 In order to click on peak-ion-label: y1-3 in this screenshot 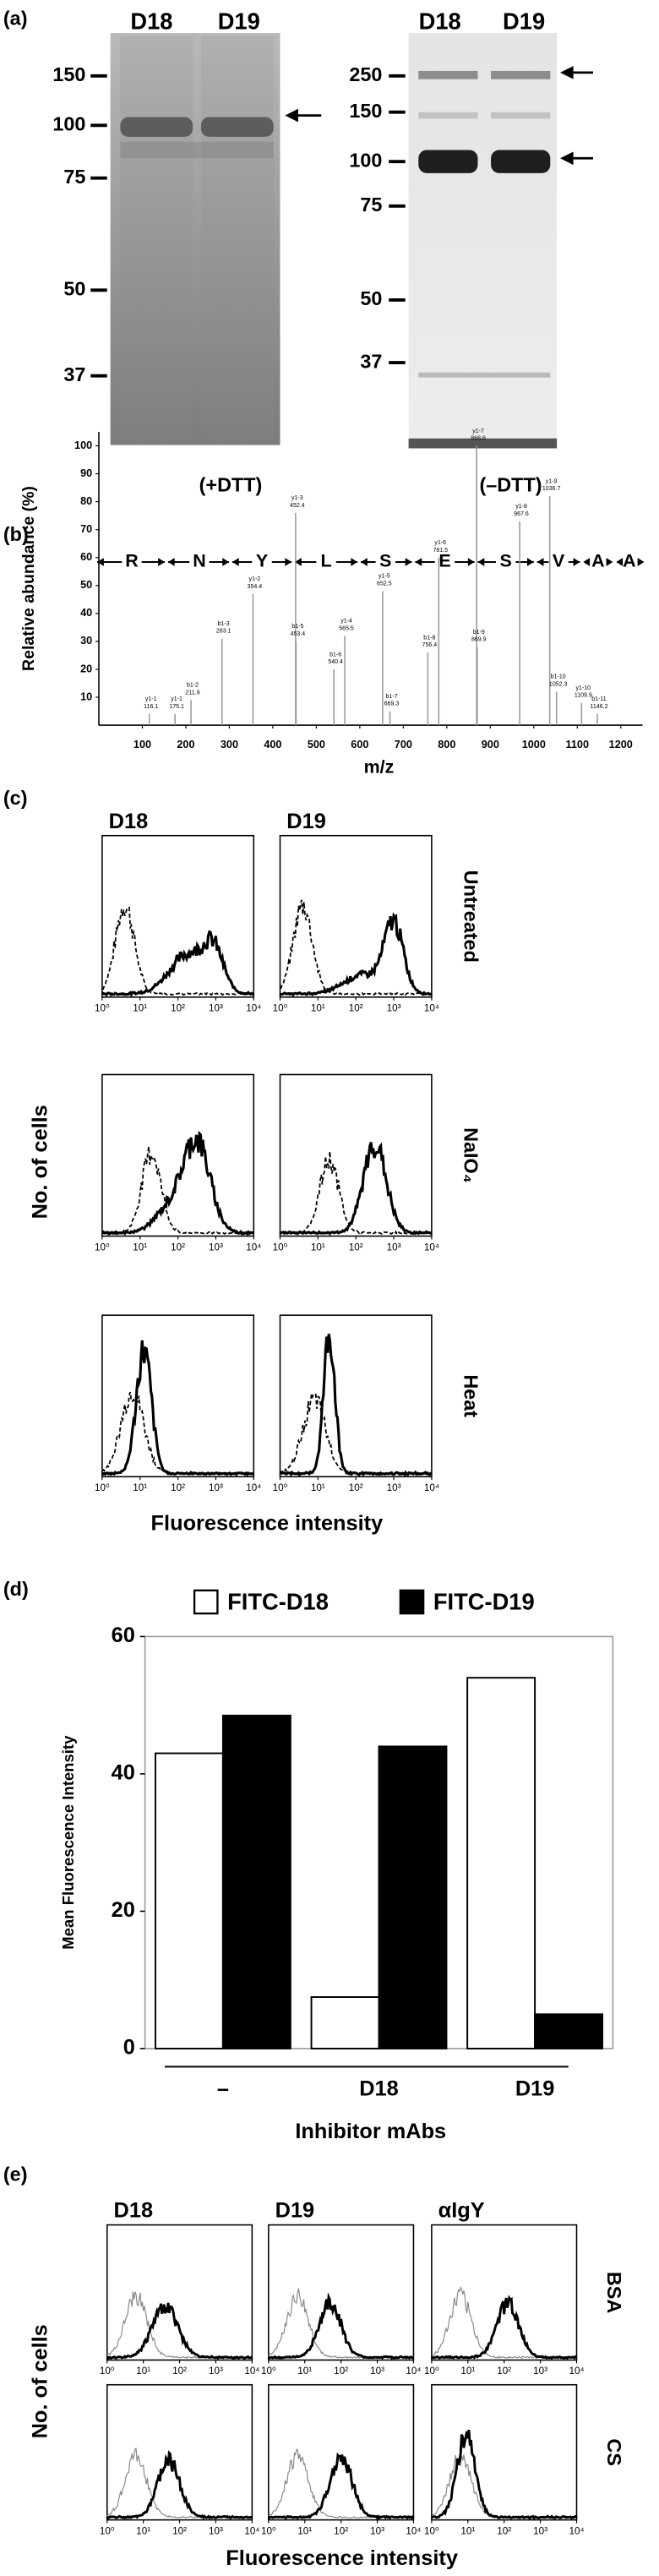, I will do `click(297, 498)`.